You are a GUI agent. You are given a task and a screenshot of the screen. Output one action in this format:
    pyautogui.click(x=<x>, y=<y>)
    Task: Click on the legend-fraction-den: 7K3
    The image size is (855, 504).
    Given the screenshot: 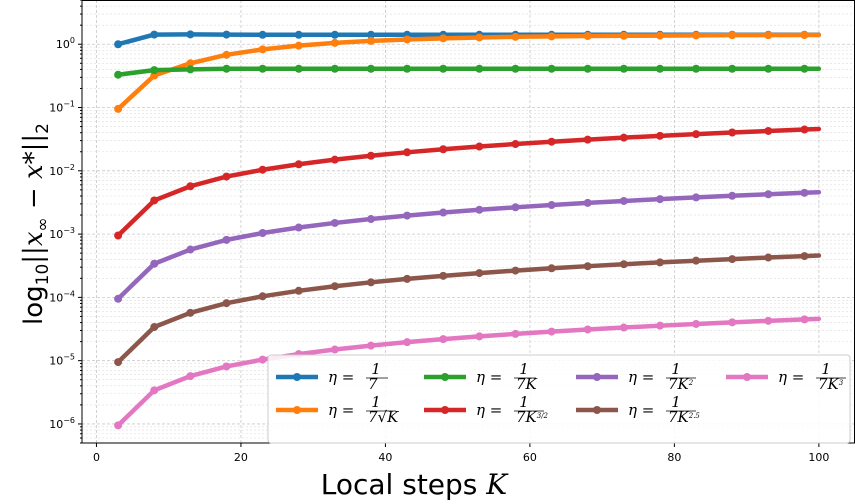 What is the action you would take?
    pyautogui.click(x=831, y=384)
    